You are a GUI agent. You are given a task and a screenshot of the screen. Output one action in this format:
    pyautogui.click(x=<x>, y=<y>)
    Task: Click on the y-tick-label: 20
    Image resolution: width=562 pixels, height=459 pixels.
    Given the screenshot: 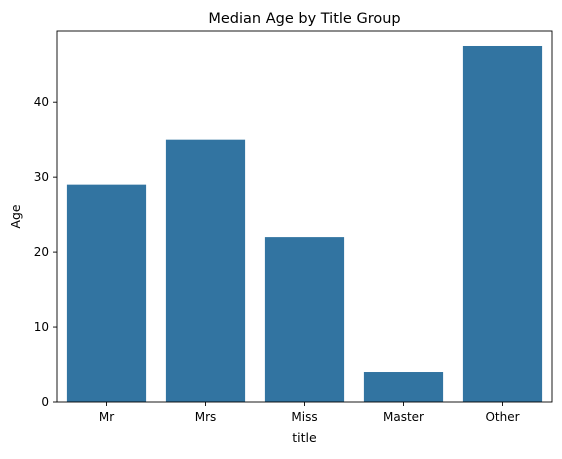 What is the action you would take?
    pyautogui.click(x=41, y=252)
    